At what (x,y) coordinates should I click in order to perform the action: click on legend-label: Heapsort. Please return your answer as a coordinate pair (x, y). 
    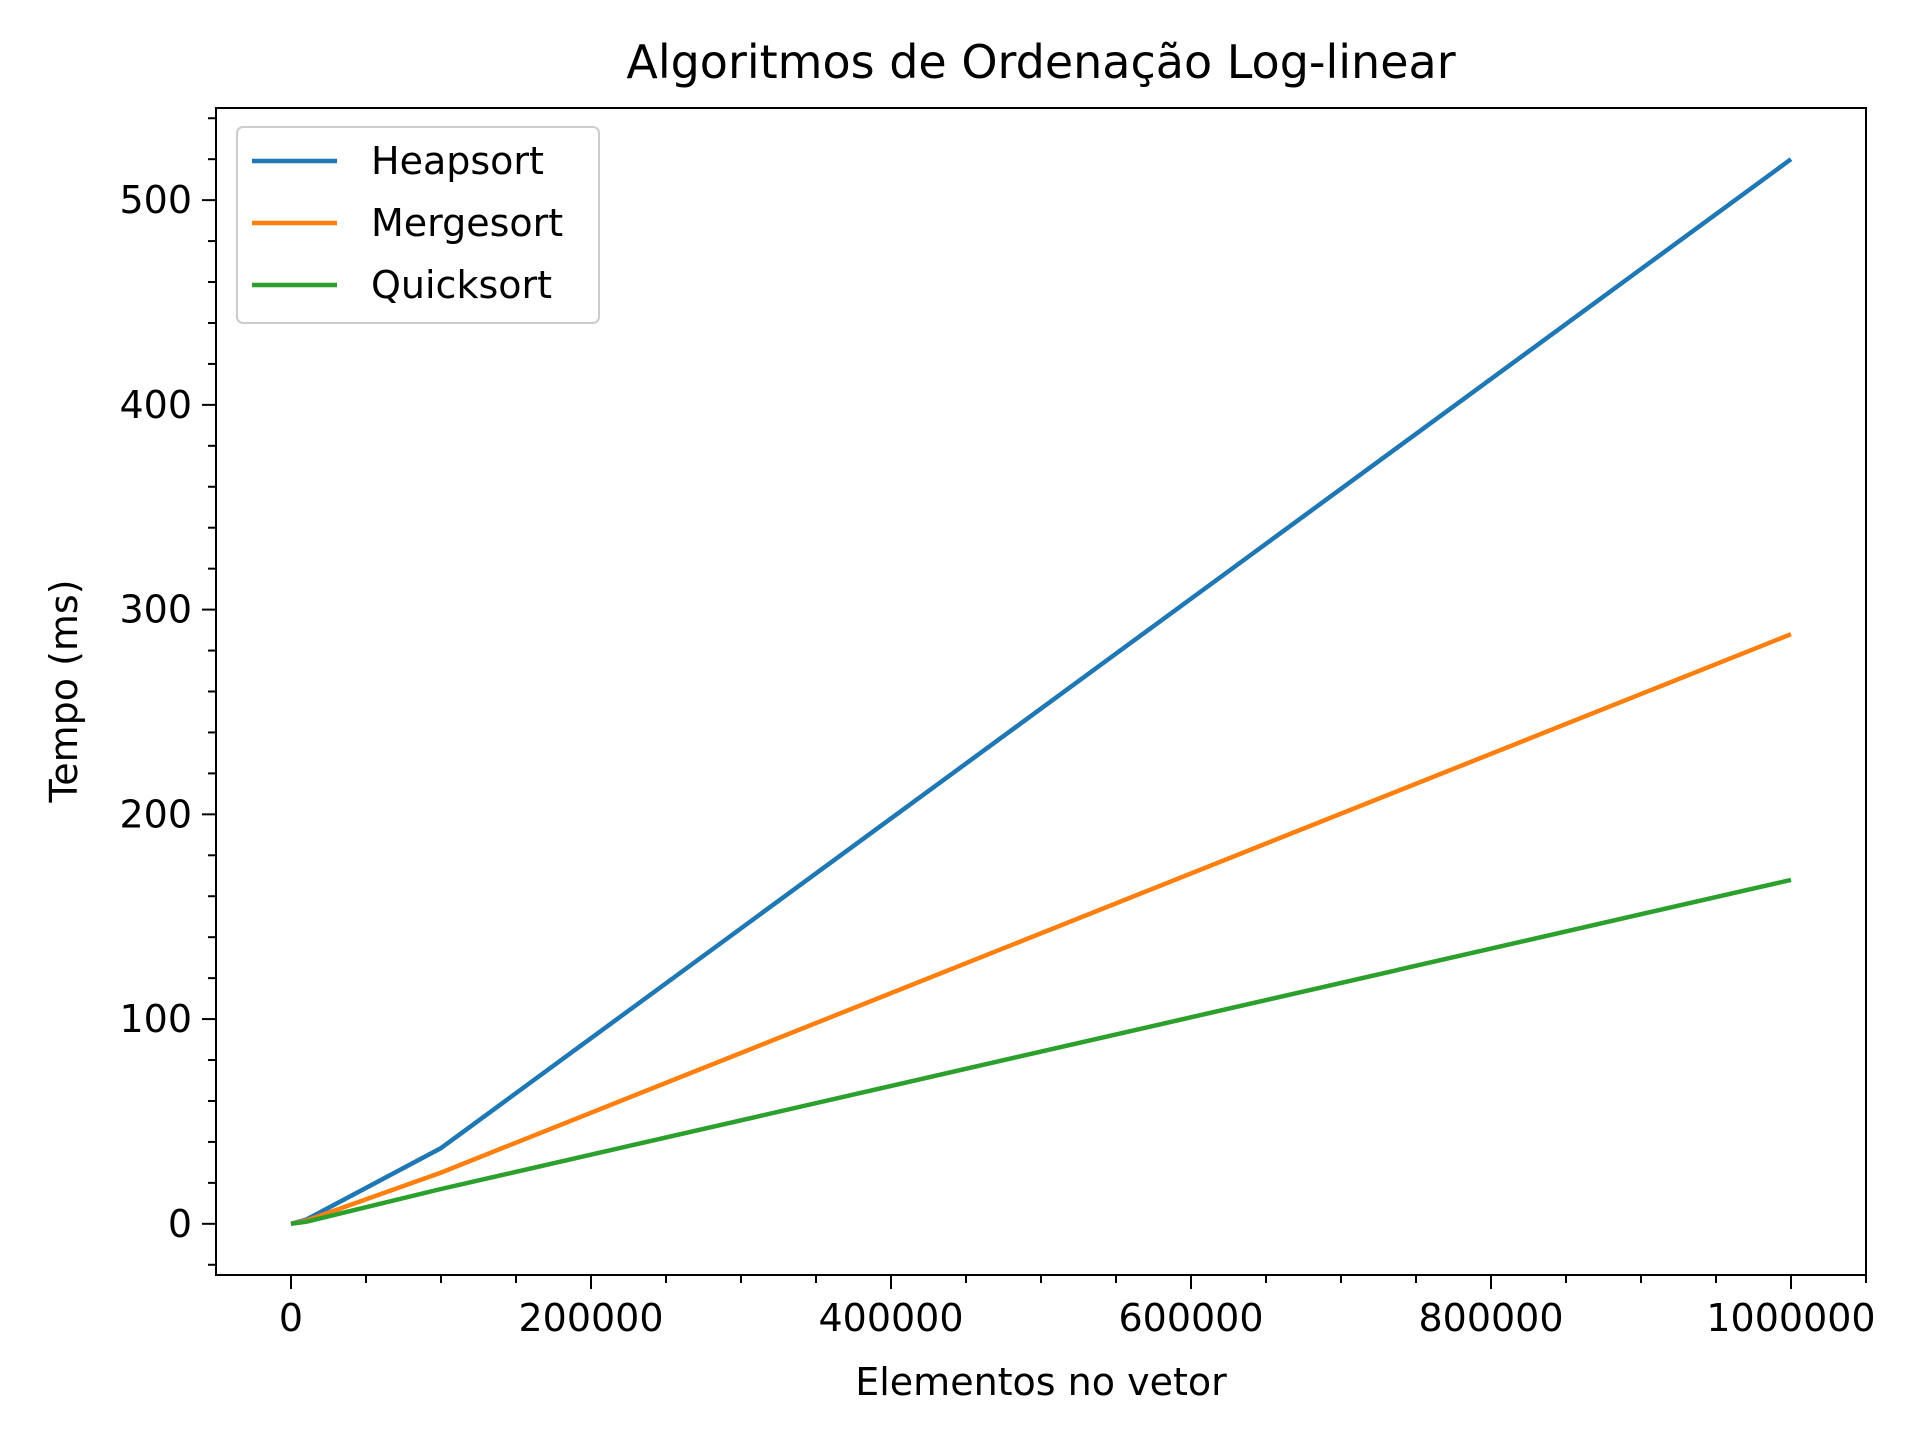
    Looking at the image, I should click on (457, 161).